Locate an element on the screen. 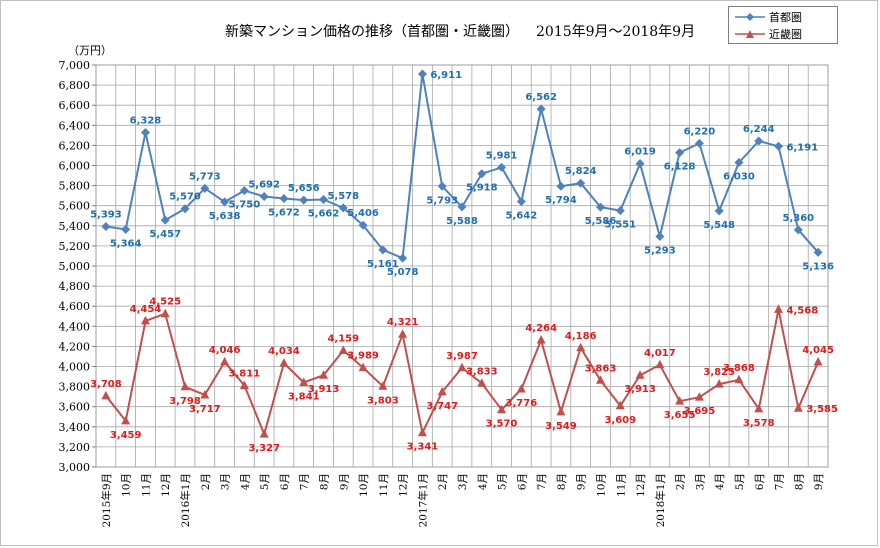  data-label: 5,642 is located at coordinates (522, 215).